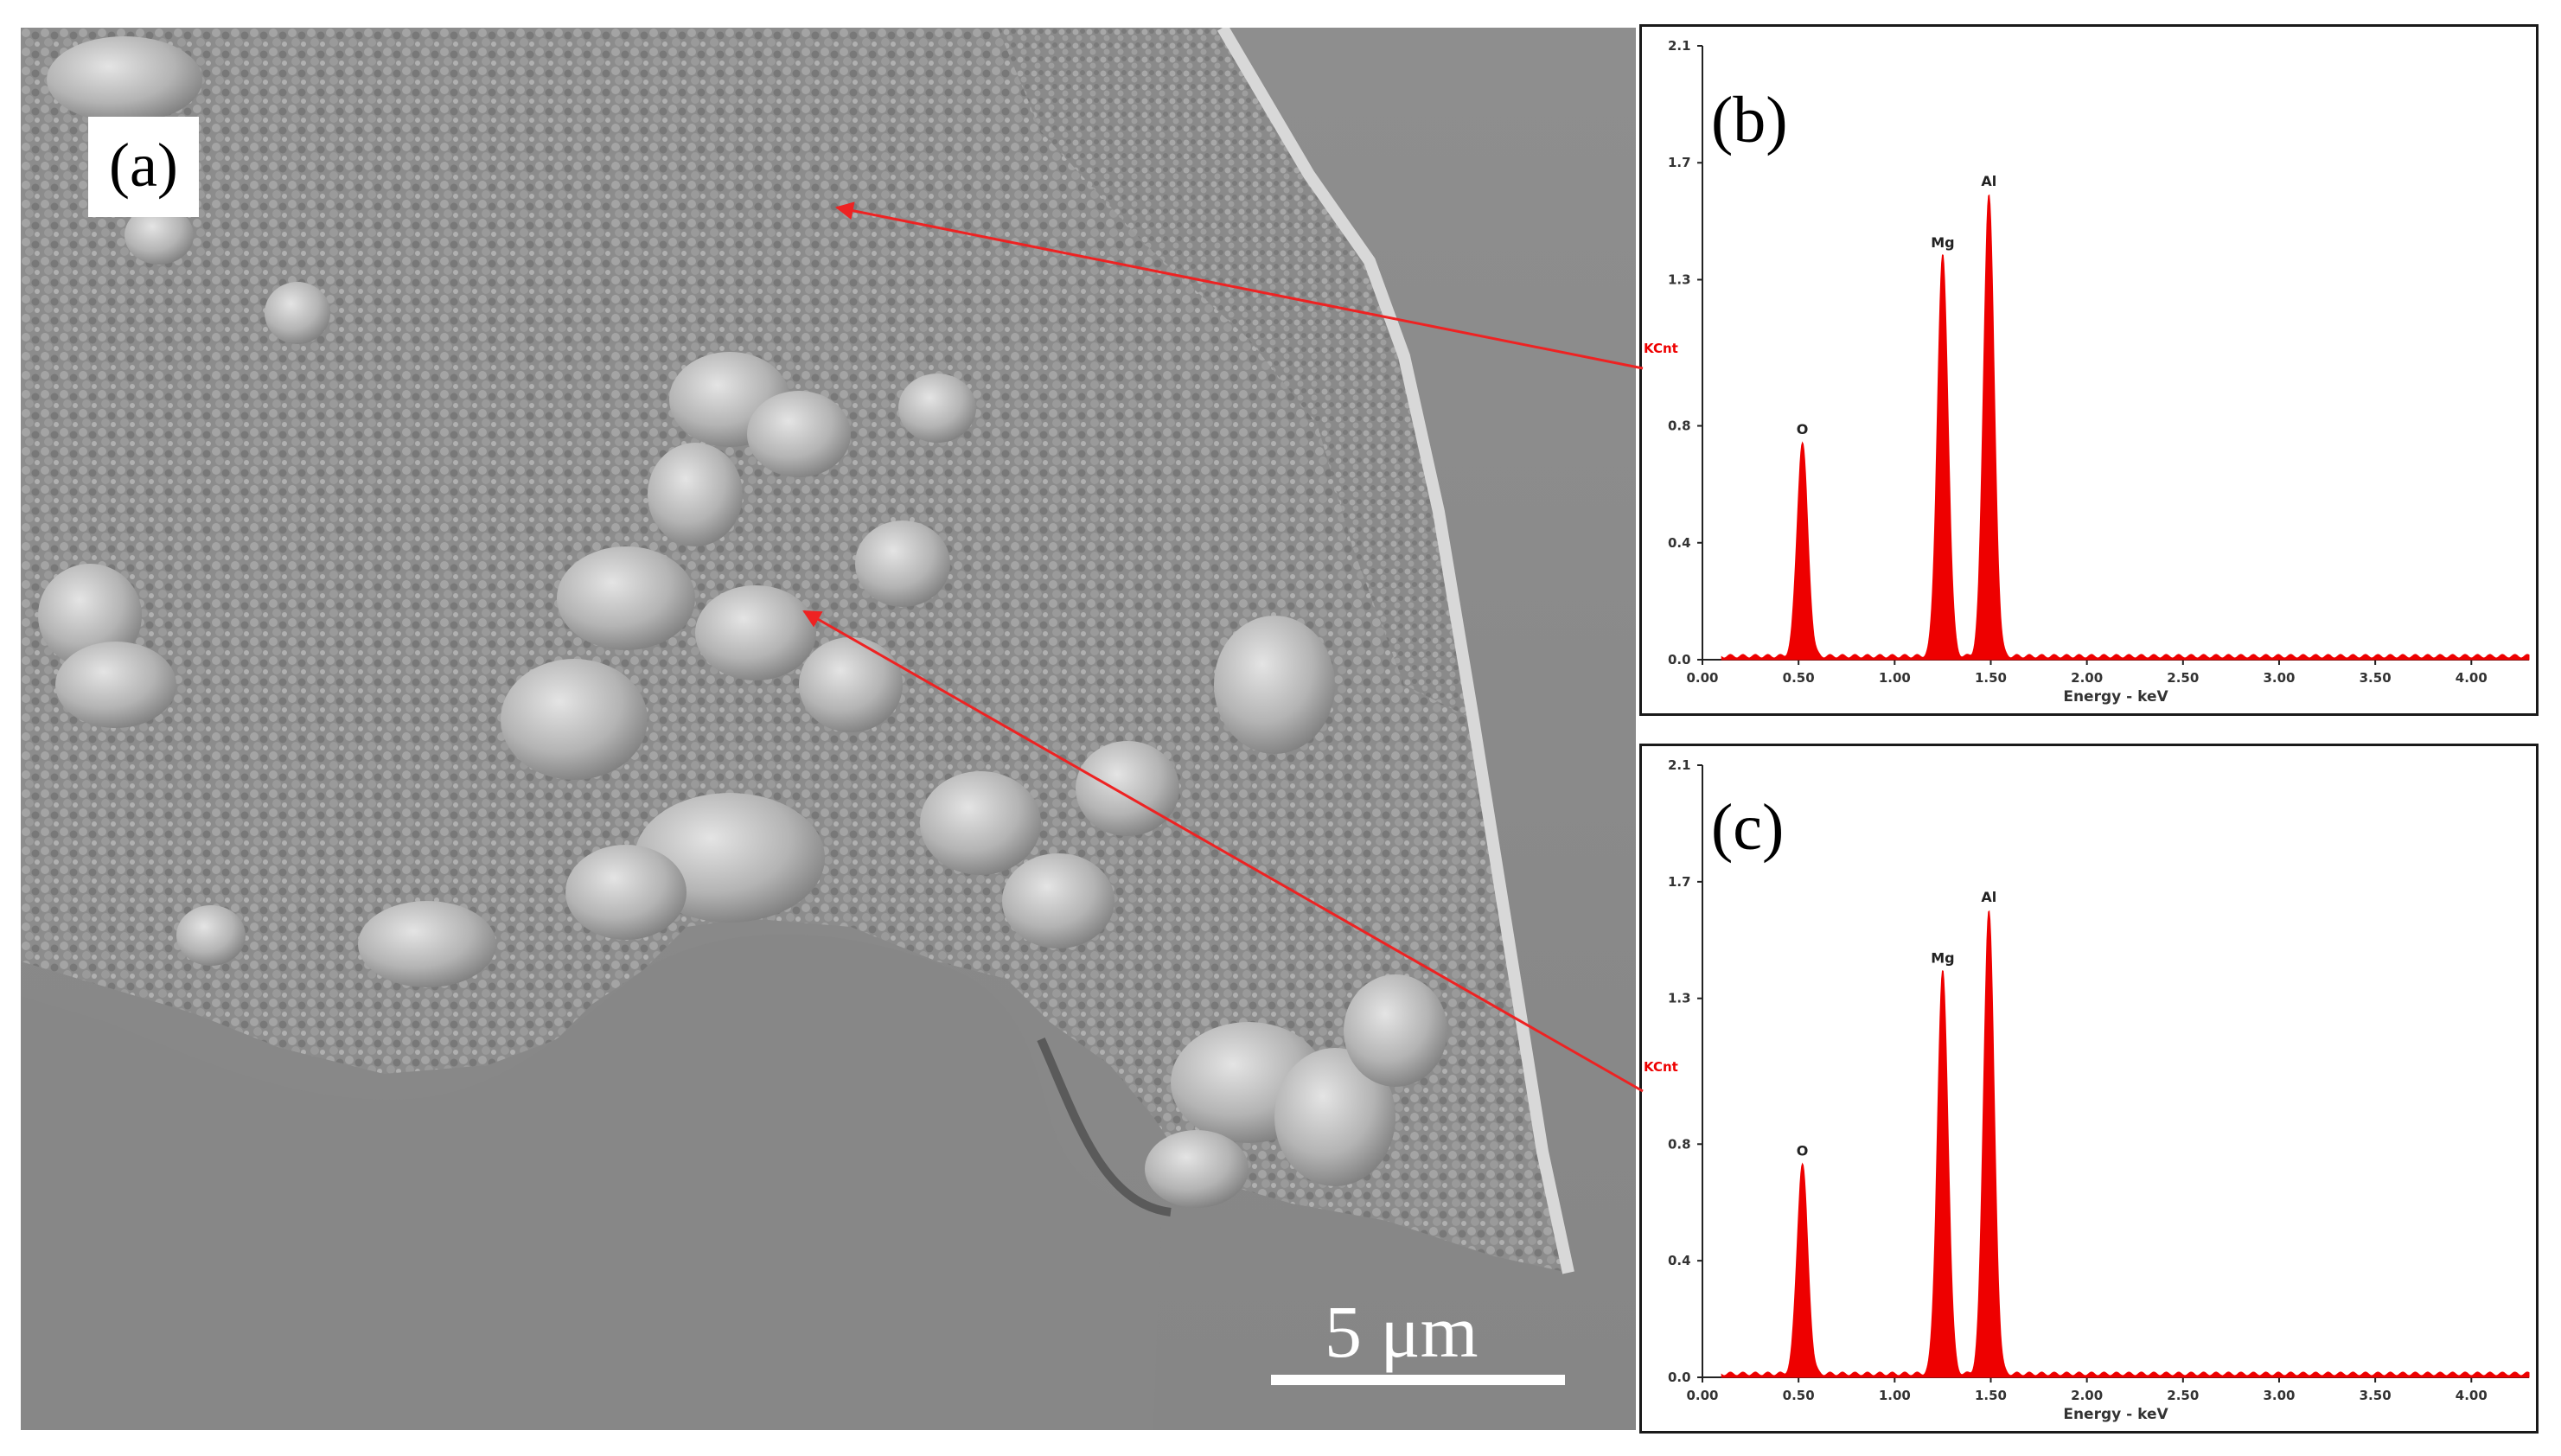 The width and height of the screenshot is (2561, 1456). Describe the element at coordinates (1748, 827) in the screenshot. I see `panel-label-c: (c)` at that location.